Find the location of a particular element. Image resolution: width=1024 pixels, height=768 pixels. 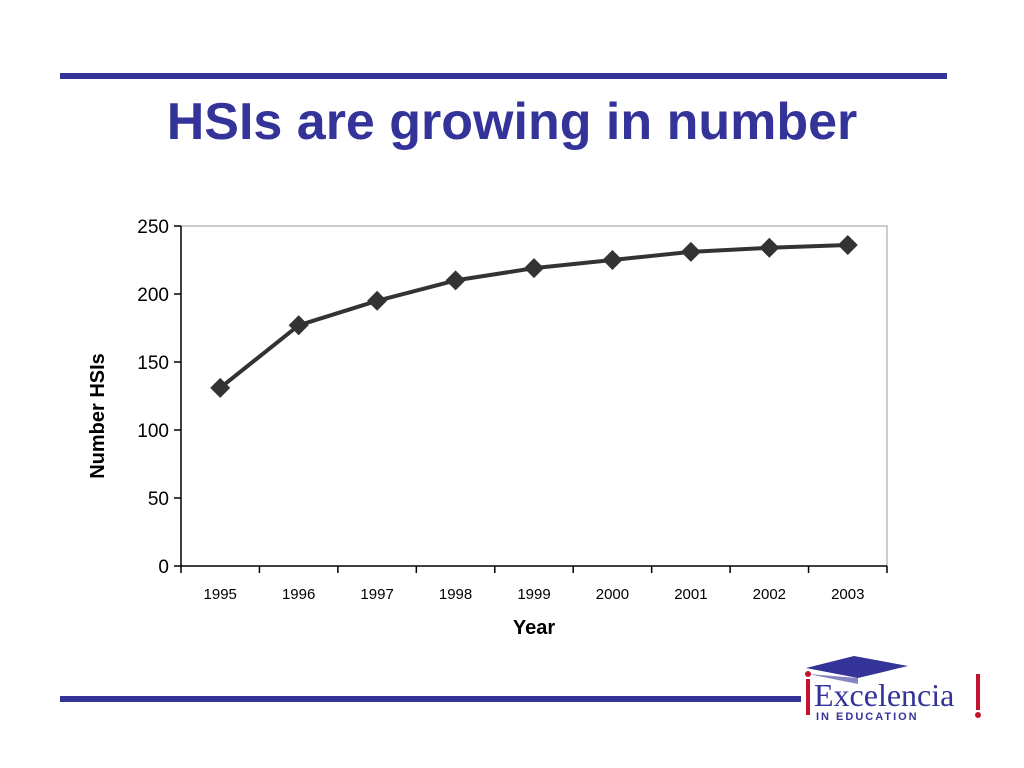

y-tick-label: 50 is located at coordinates (158, 499).